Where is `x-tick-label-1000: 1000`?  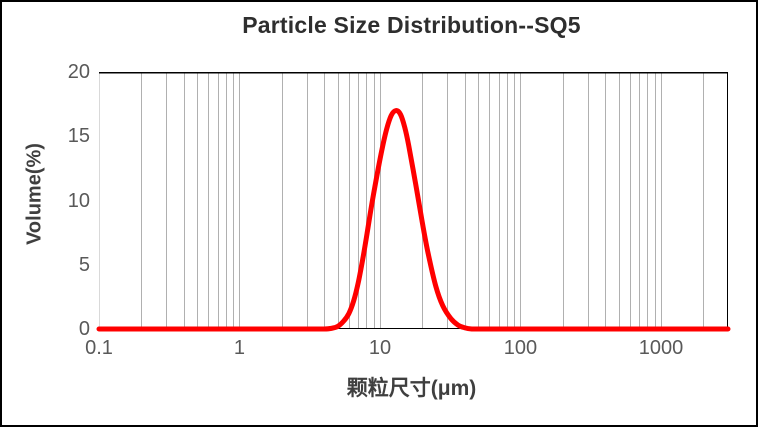 x-tick-label-1000: 1000 is located at coordinates (661, 348).